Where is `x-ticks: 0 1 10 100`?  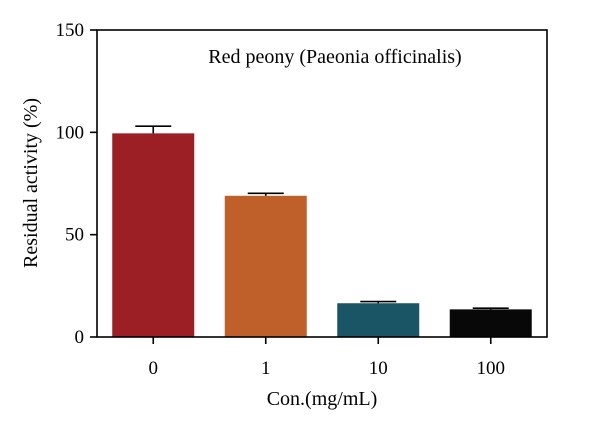 x-ticks: 0 1 10 100 is located at coordinates (327, 358).